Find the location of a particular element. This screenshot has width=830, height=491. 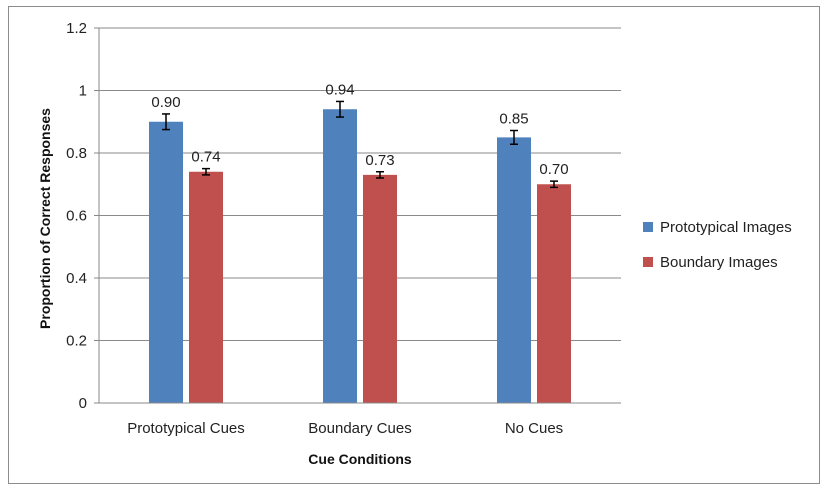

y-tick-label: 0.8 is located at coordinates (76, 153).